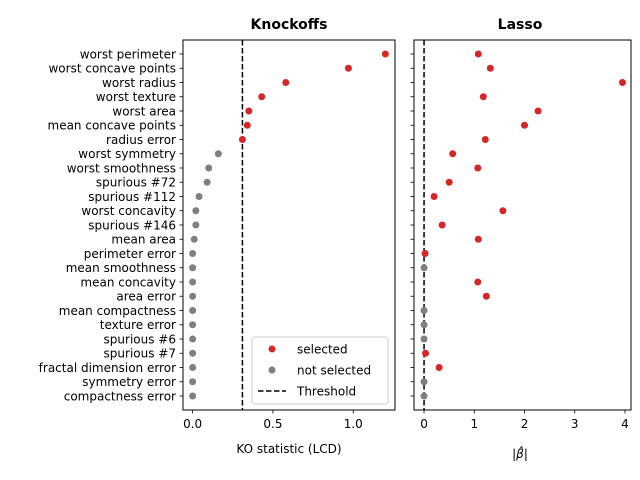 This screenshot has height=480, width=640. Describe the element at coordinates (424, 424) in the screenshot. I see `lasso-x-tick-label: 0` at that location.